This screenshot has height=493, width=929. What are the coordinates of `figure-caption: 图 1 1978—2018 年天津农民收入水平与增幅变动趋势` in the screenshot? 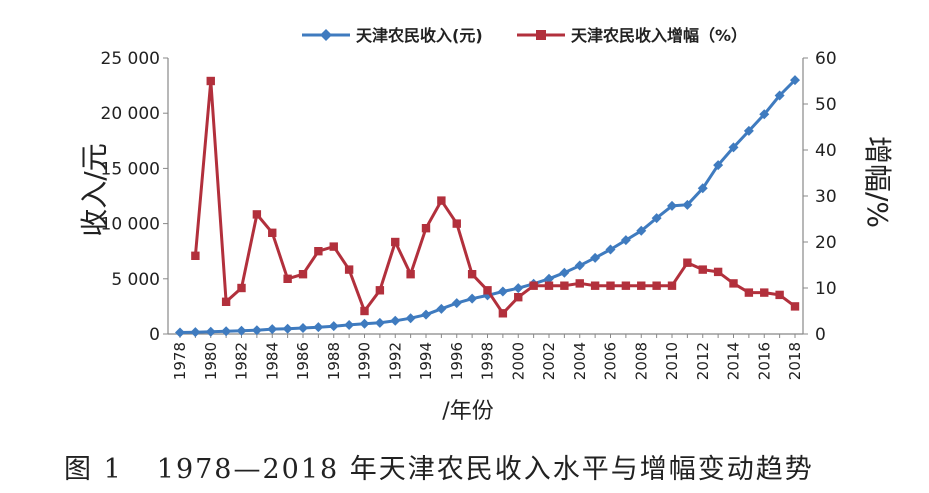 It's located at (464, 466).